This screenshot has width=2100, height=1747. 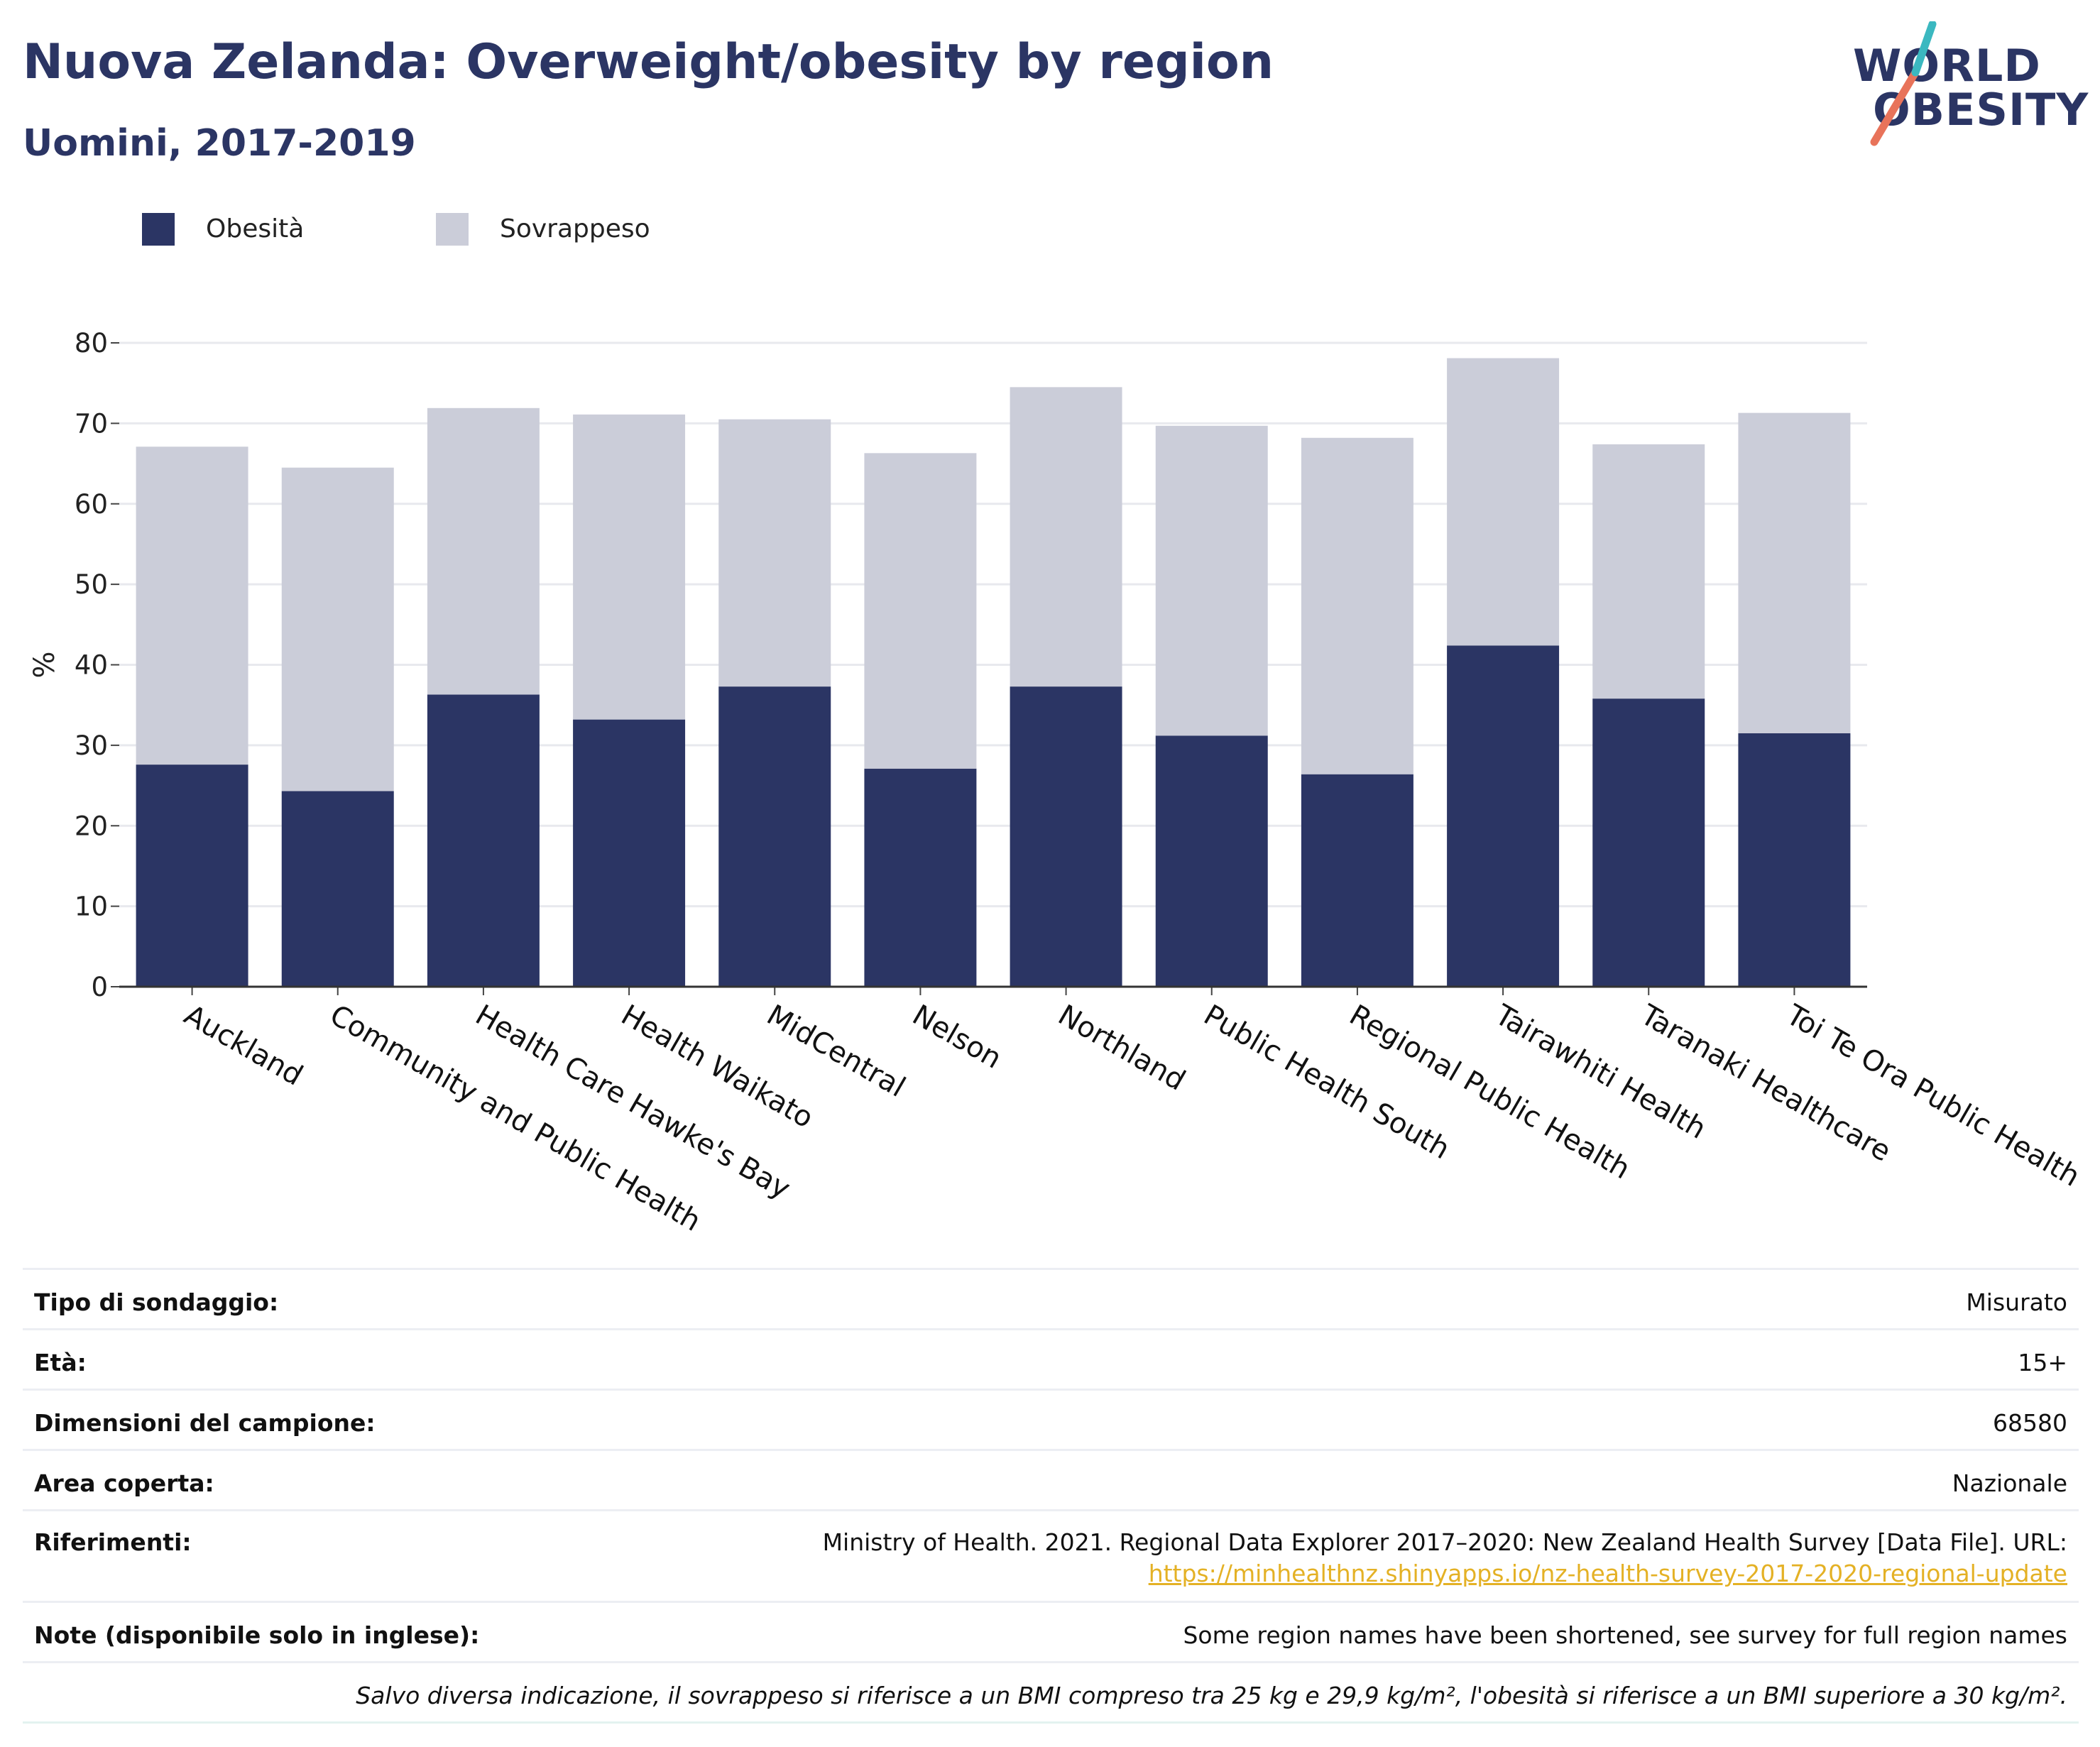 I want to click on x-tick-label: Nelson, so click(x=957, y=1037).